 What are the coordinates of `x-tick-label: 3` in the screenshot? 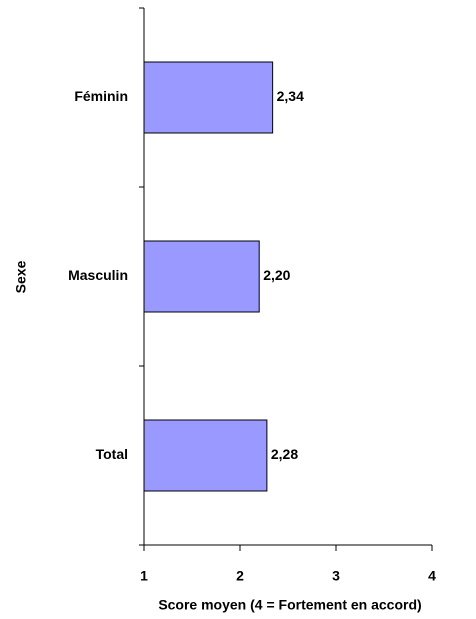 It's located at (336, 576).